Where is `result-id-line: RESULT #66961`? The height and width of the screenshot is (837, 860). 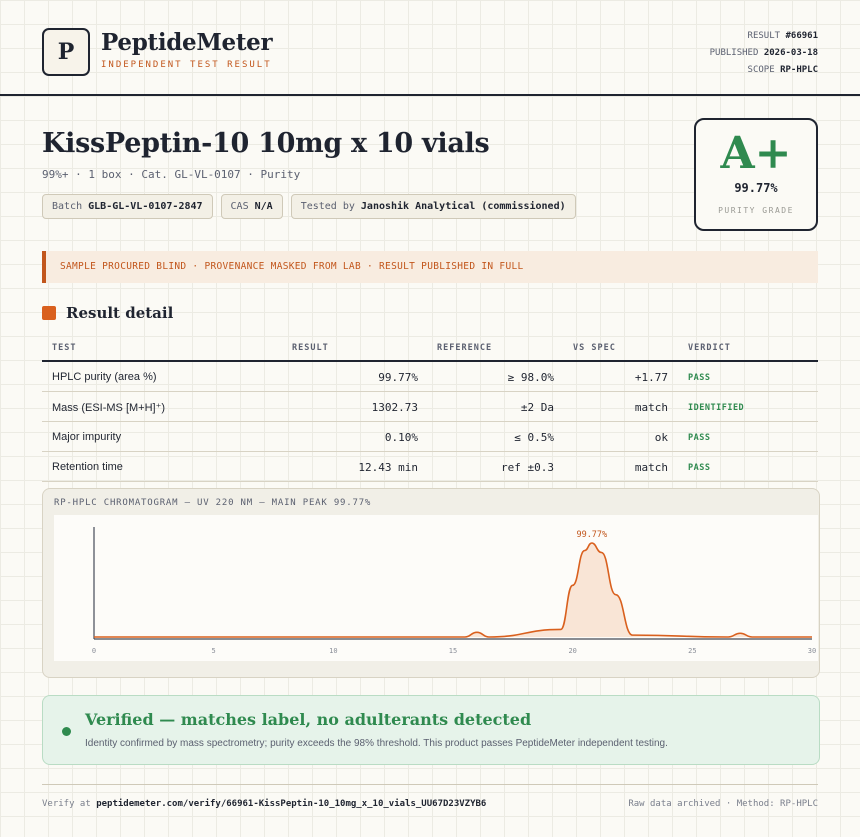
result-id-line: RESULT #66961 is located at coordinates (782, 36).